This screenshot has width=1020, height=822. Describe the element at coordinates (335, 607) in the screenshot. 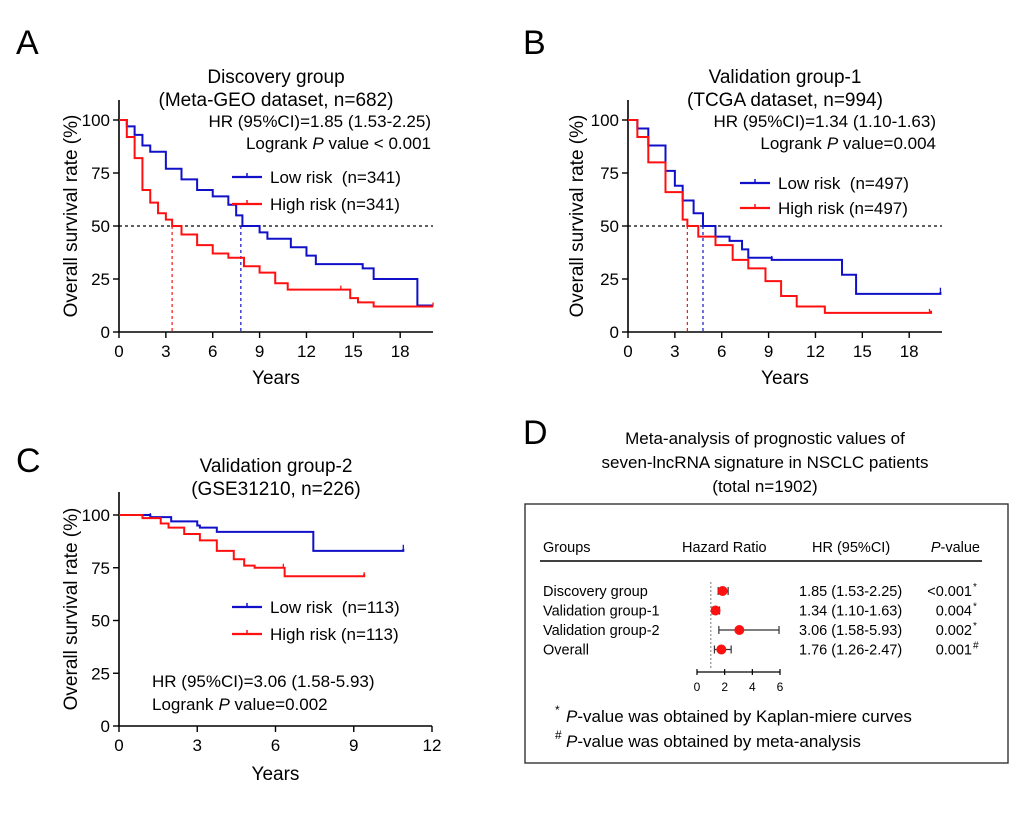

I see `legend-label-low: Low risk (n=113)` at that location.